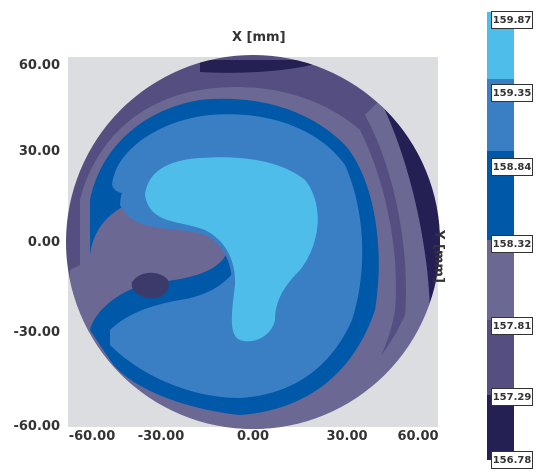  Describe the element at coordinates (347, 436) in the screenshot. I see `x-tick-label: 30.00` at that location.